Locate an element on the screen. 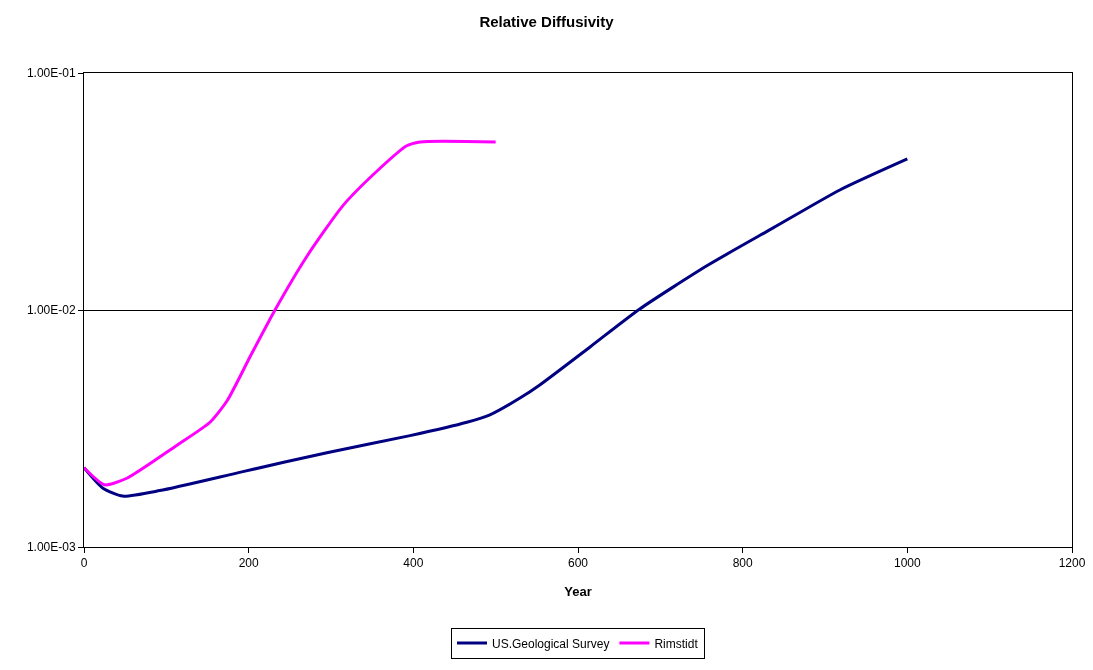 This screenshot has width=1093, height=670. x-tick-label: 400 is located at coordinates (413, 563).